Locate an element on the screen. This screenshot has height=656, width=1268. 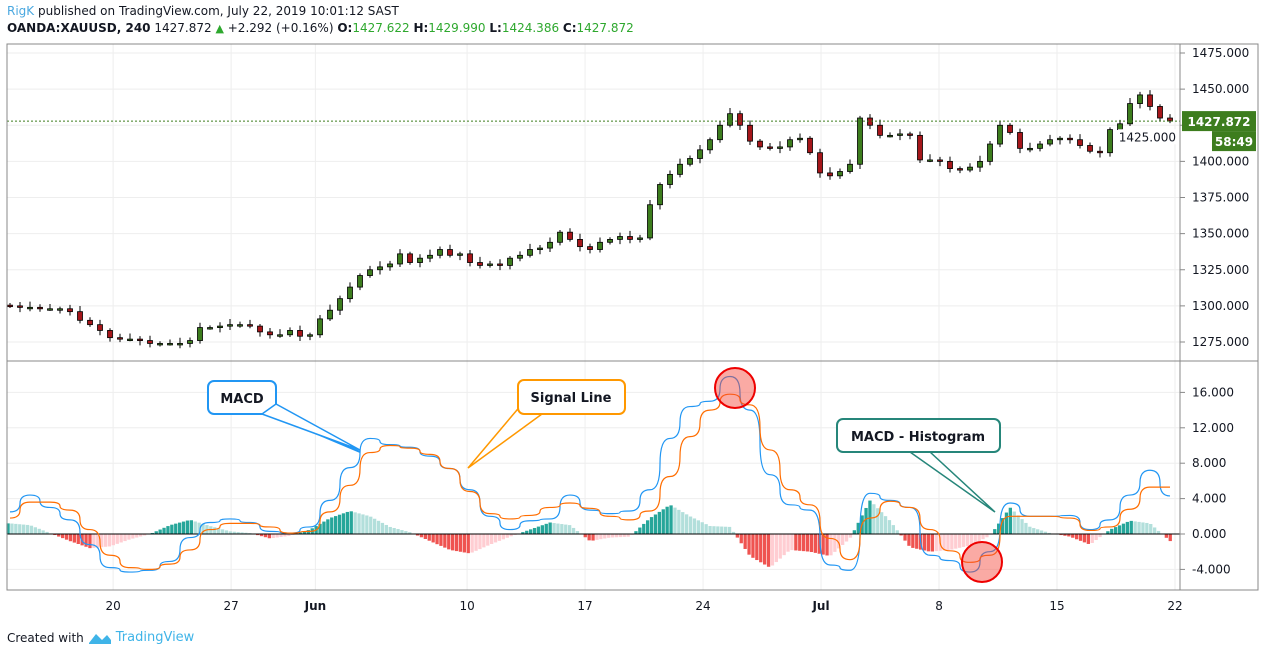
macd-tick-label: 12.000 is located at coordinates (1213, 428).